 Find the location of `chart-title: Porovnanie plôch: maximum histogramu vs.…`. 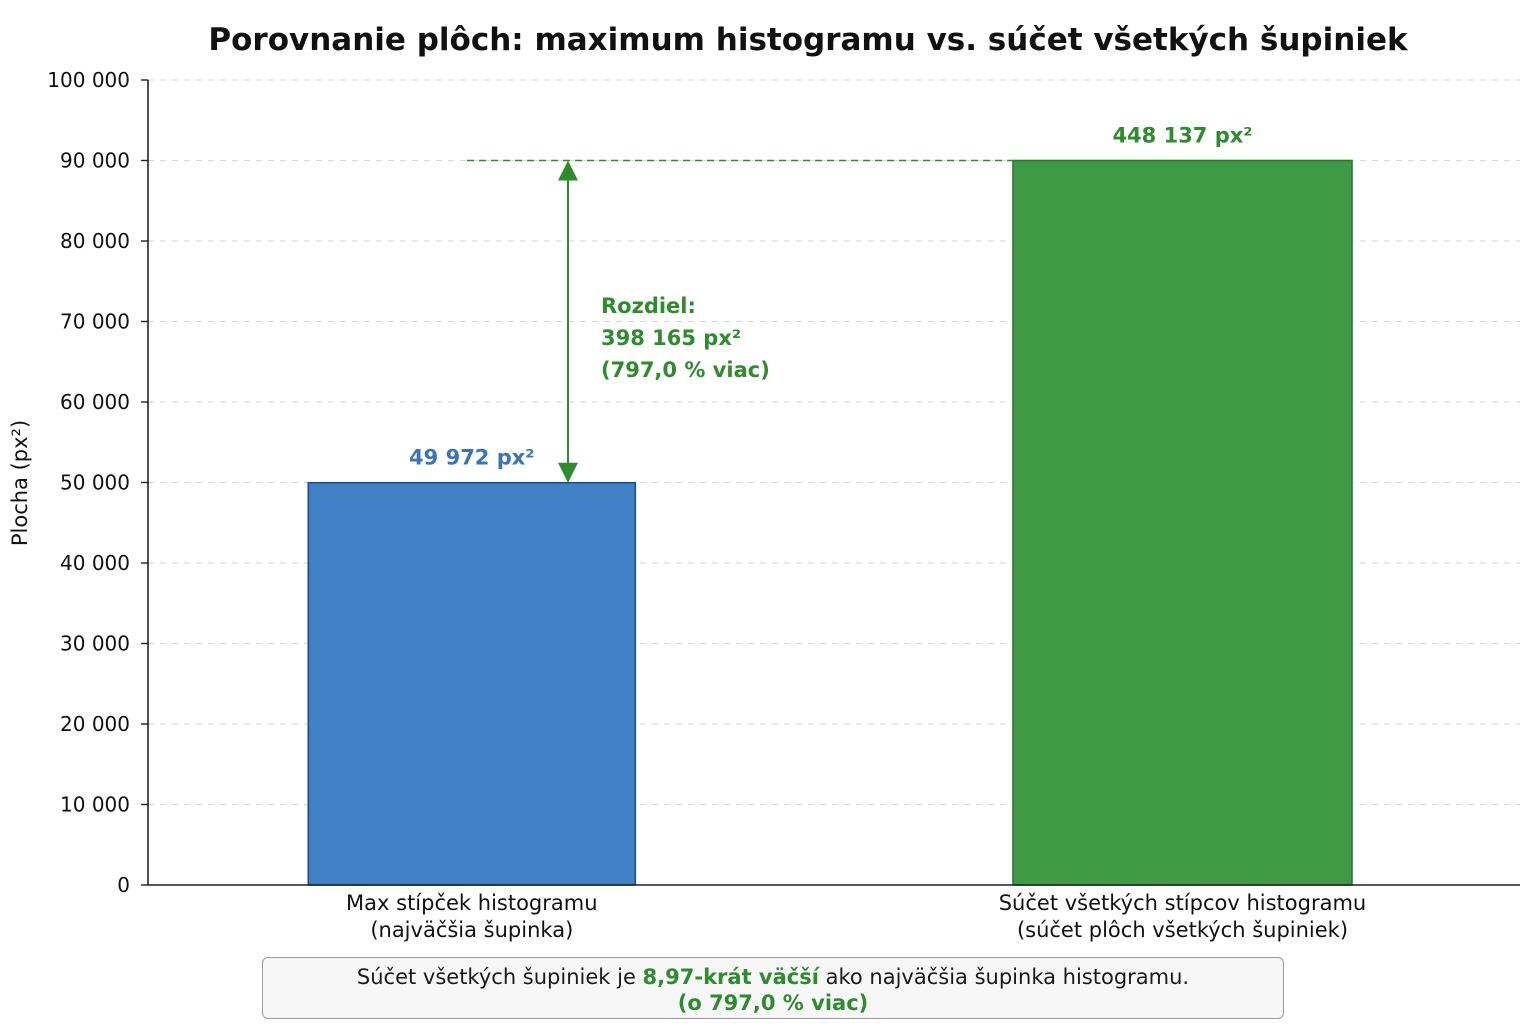

chart-title: Porovnanie plôch: maximum histogramu vs.… is located at coordinates (808, 40).